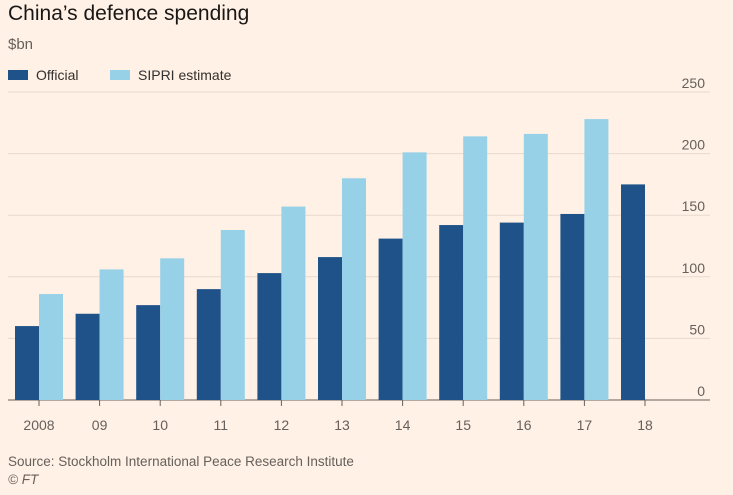 This screenshot has height=495, width=733. I want to click on chart-subtitle: $bn, so click(21, 44).